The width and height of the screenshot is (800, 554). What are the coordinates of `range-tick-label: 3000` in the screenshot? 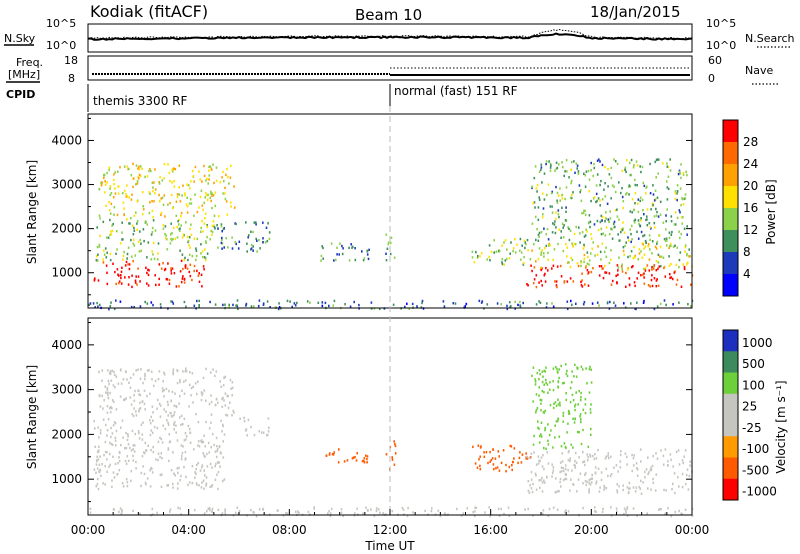 It's located at (66, 185).